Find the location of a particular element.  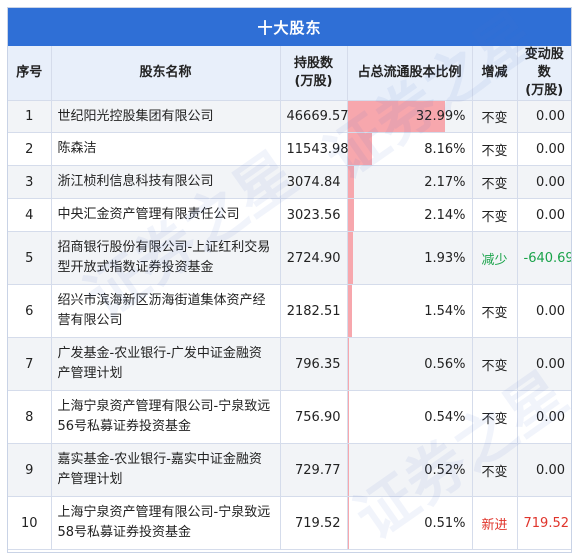

shares-held: 3074.84 is located at coordinates (314, 182).